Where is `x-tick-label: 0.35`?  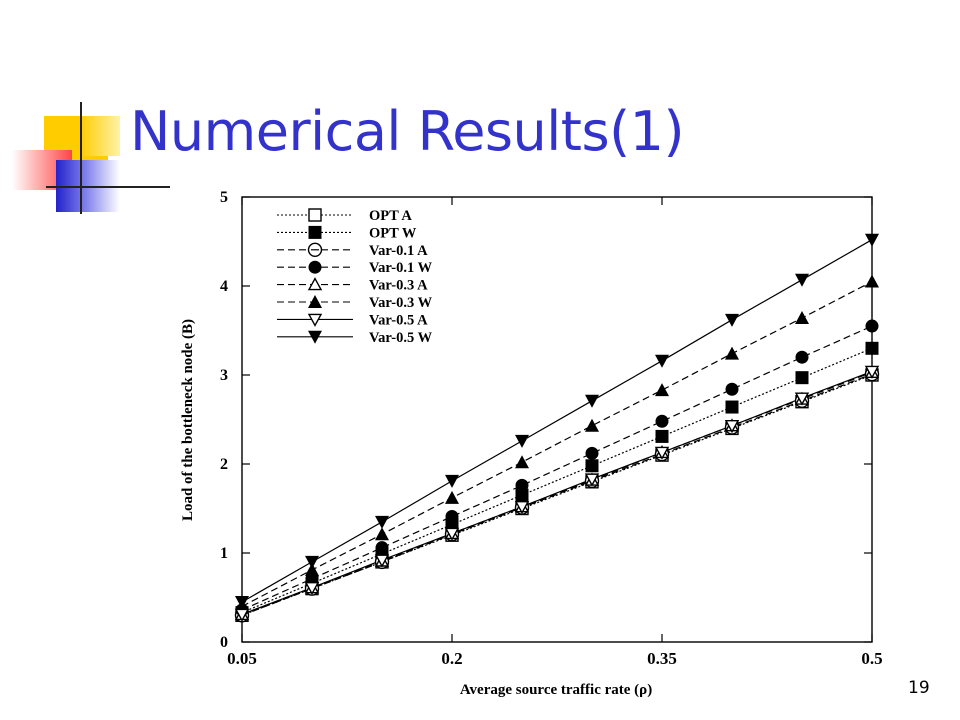
x-tick-label: 0.35 is located at coordinates (662, 658).